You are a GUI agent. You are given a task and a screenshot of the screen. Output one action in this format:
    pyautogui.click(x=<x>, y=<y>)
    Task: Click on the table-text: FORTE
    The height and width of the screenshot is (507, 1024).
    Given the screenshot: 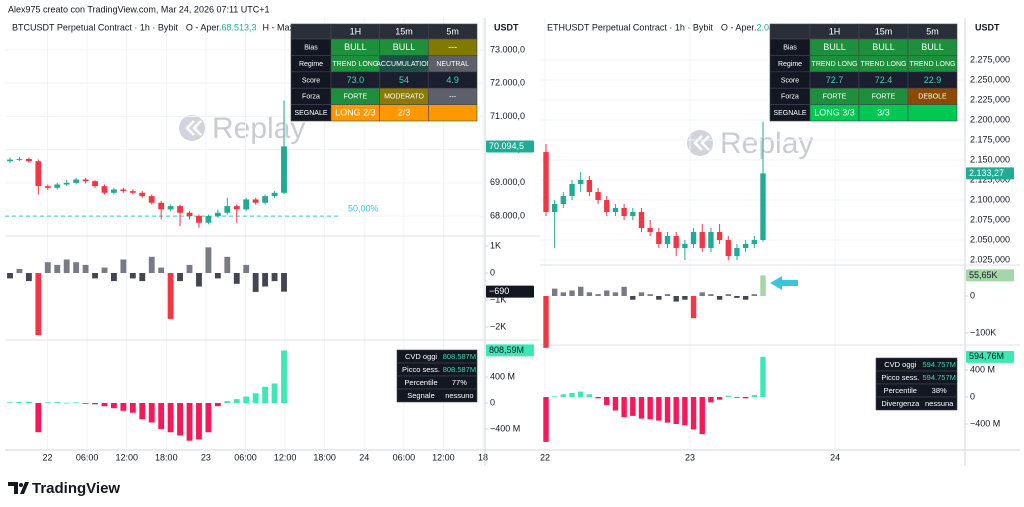 What is the action you would take?
    pyautogui.click(x=356, y=97)
    